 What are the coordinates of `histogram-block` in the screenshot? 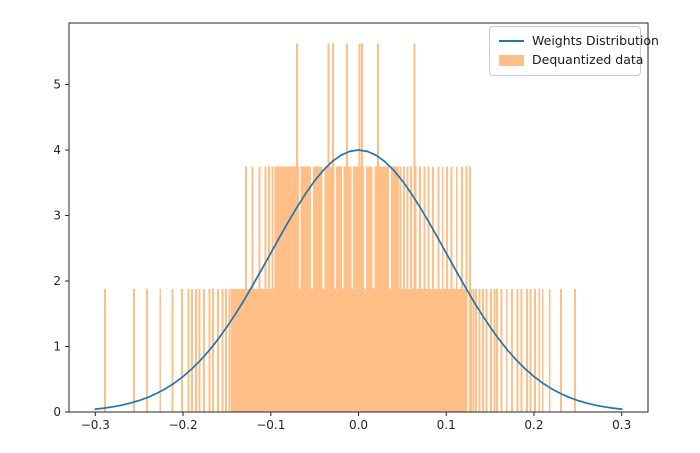 It's located at (336, 289).